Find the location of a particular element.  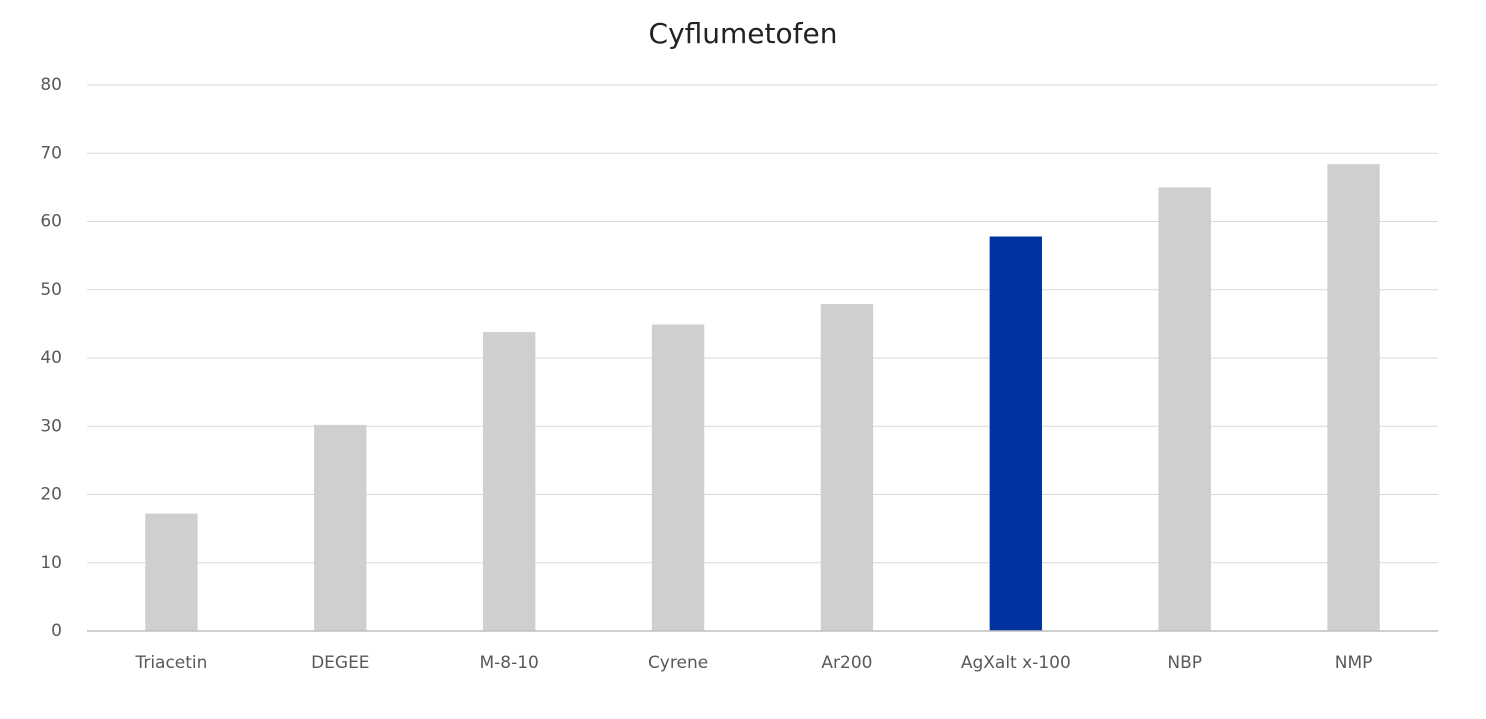

x-tick-label: DEGEE is located at coordinates (340, 663).